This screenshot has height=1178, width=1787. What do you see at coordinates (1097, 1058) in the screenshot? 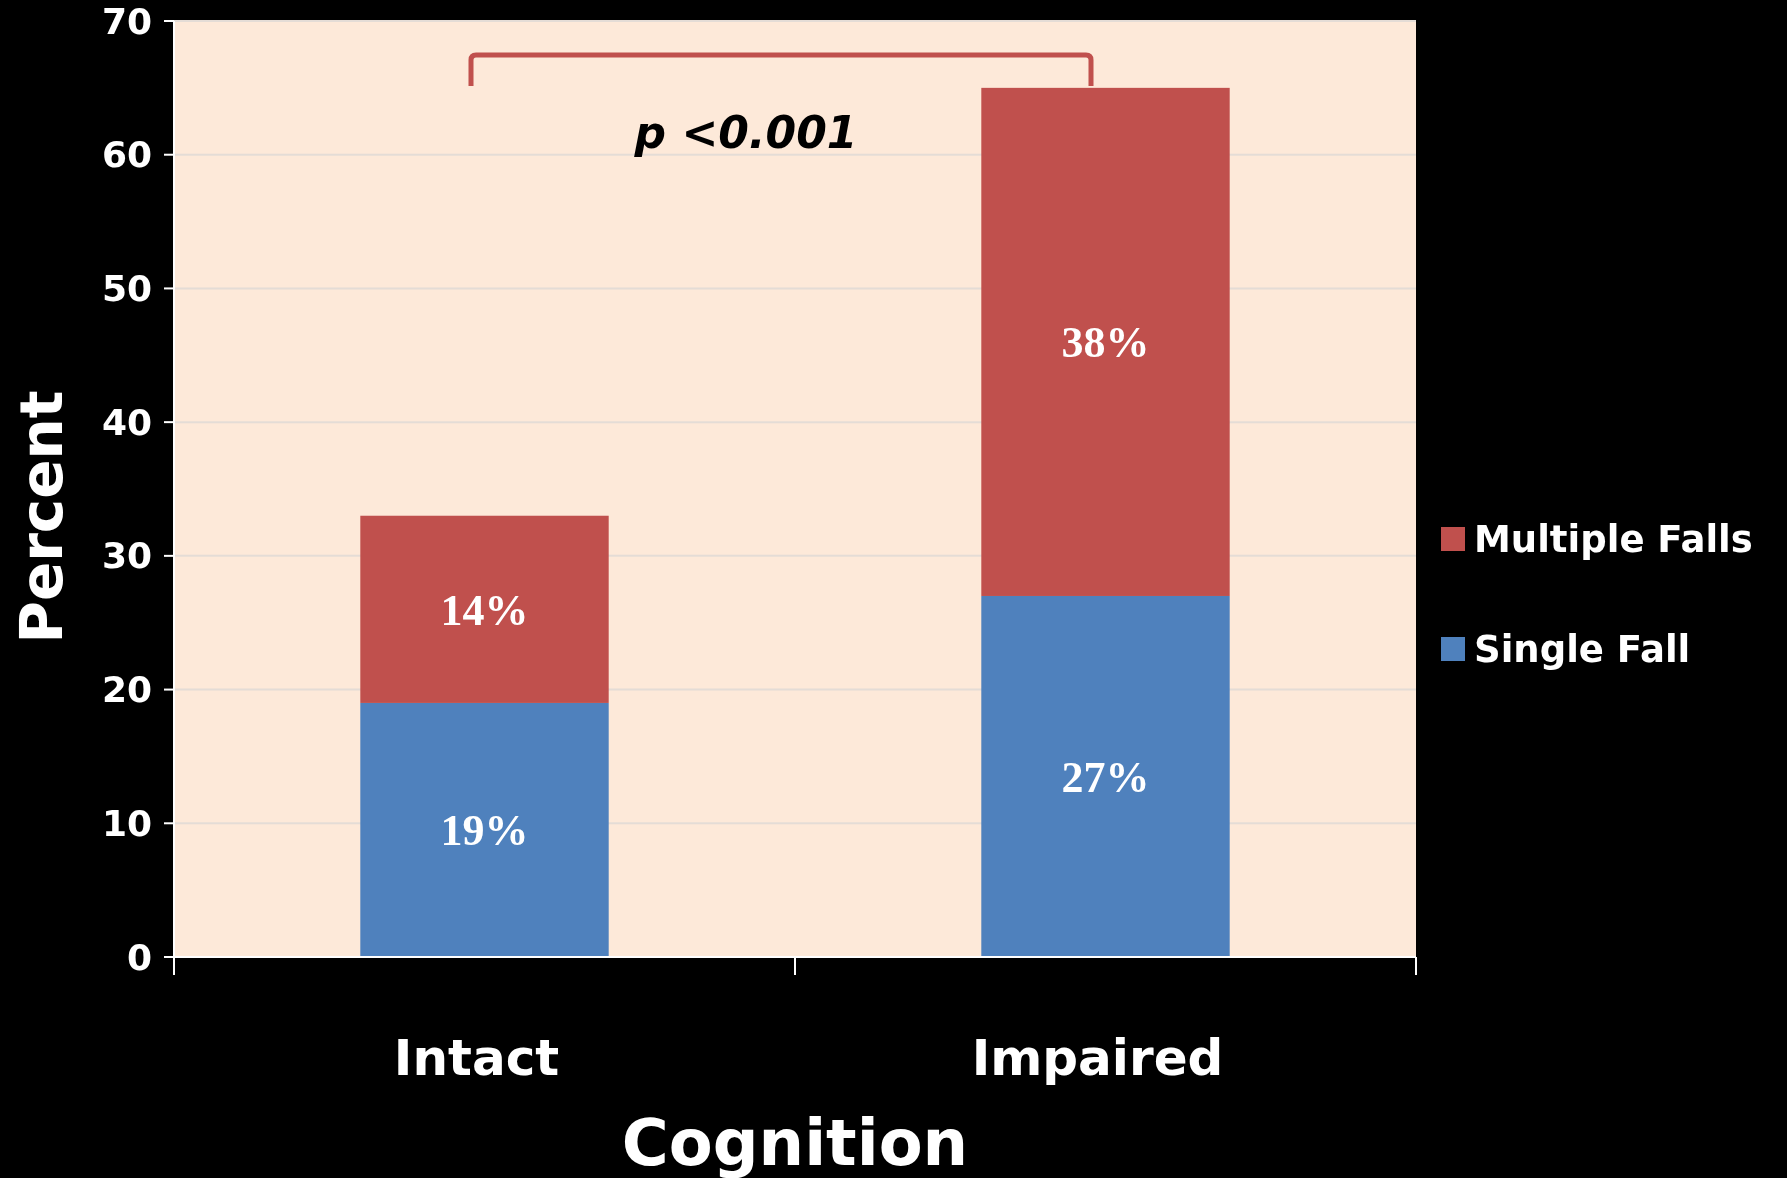
I see `x-tick-label: Impaired` at bounding box center [1097, 1058].